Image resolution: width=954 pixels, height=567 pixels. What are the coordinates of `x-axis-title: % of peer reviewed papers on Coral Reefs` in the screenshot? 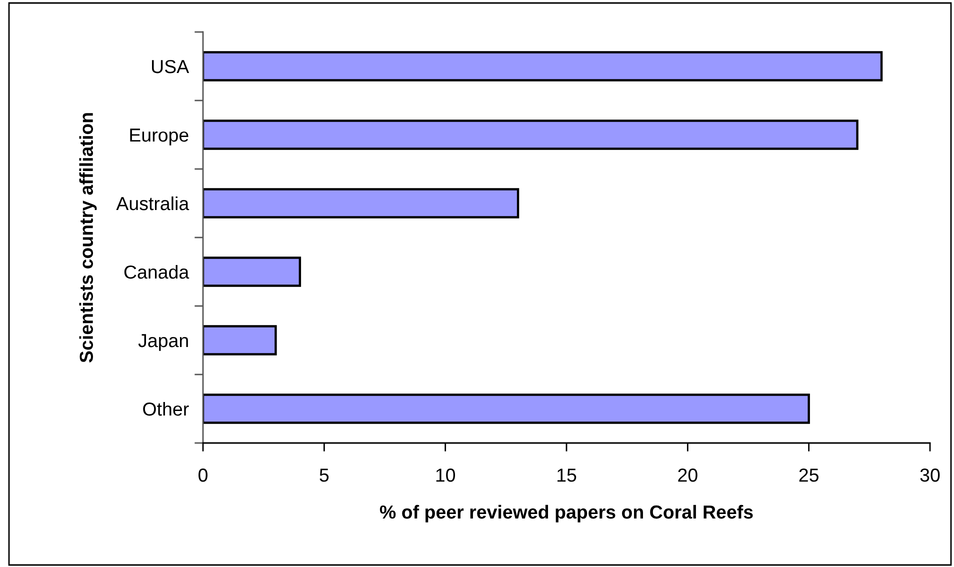 It's located at (566, 513).